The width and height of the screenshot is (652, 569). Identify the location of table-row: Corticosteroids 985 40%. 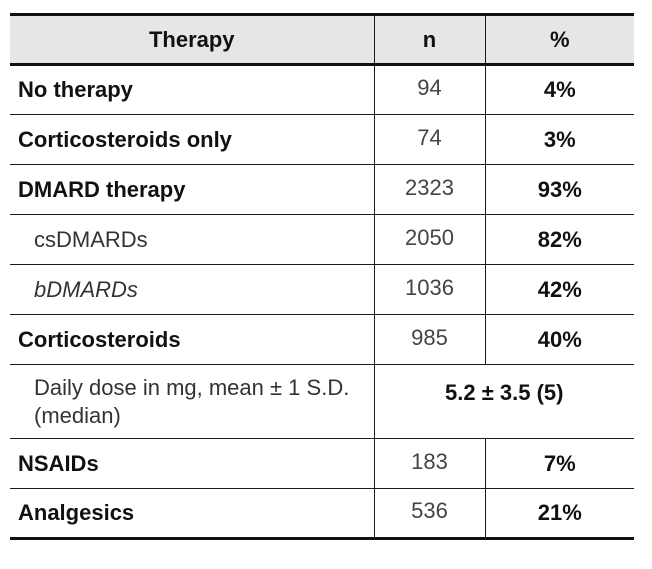
(322, 339).